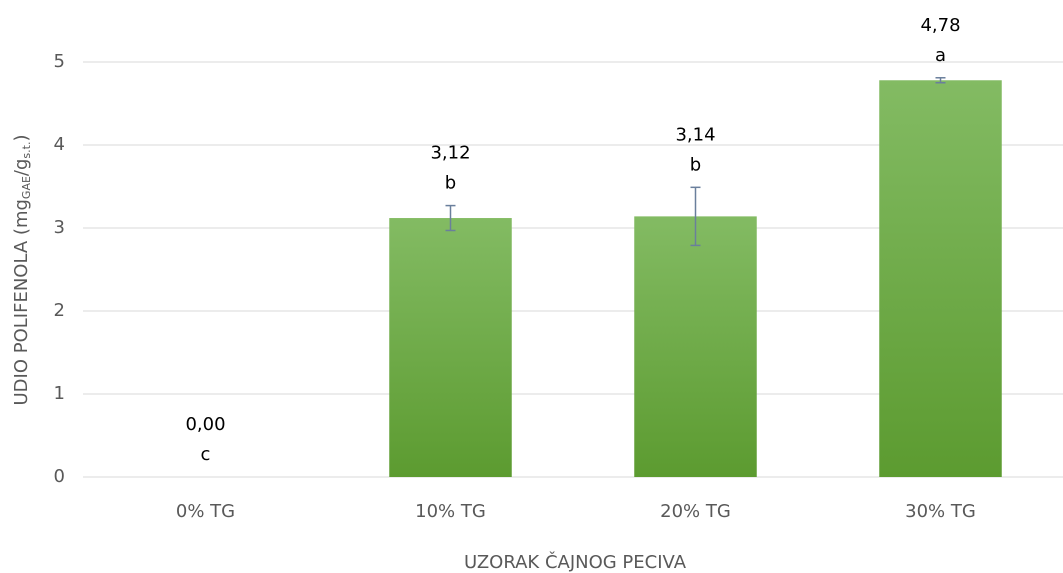 The height and width of the screenshot is (573, 1063). What do you see at coordinates (205, 511) in the screenshot?
I see `x-tick-label: 0% TG` at bounding box center [205, 511].